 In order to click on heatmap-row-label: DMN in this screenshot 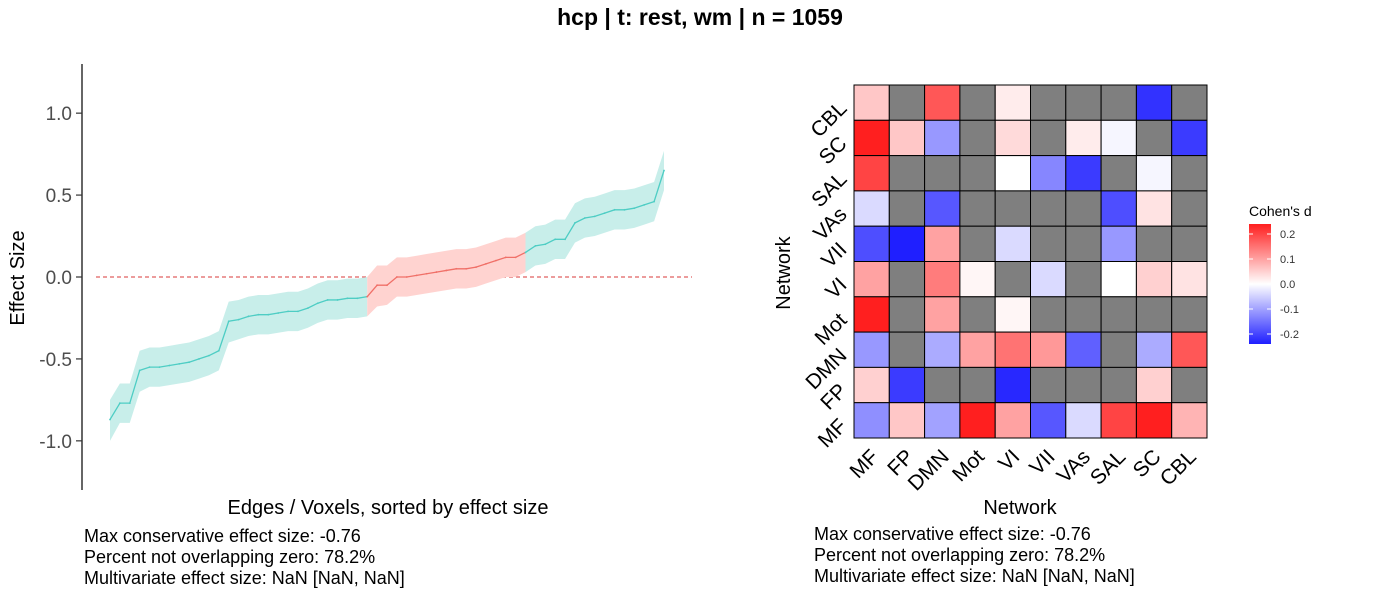, I will do `click(826, 369)`.